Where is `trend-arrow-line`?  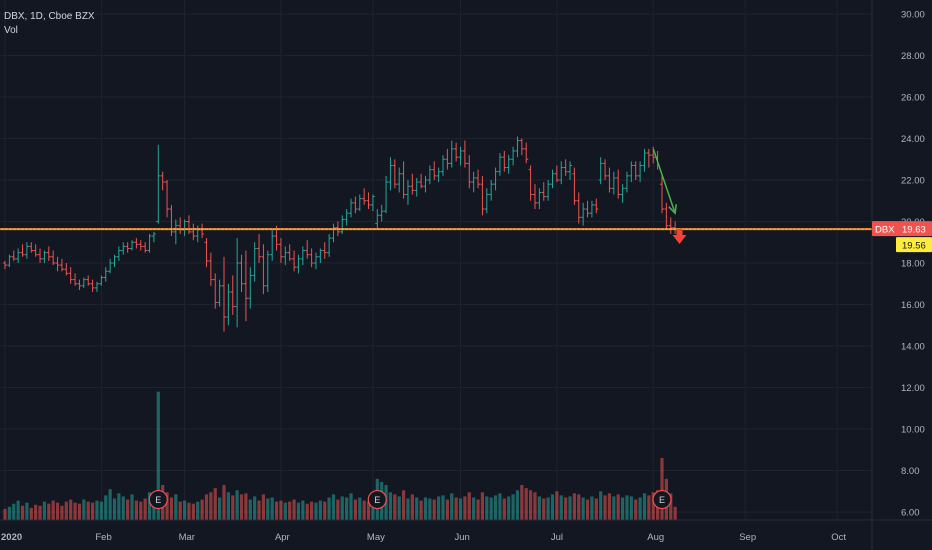 trend-arrow-line is located at coordinates (664, 181).